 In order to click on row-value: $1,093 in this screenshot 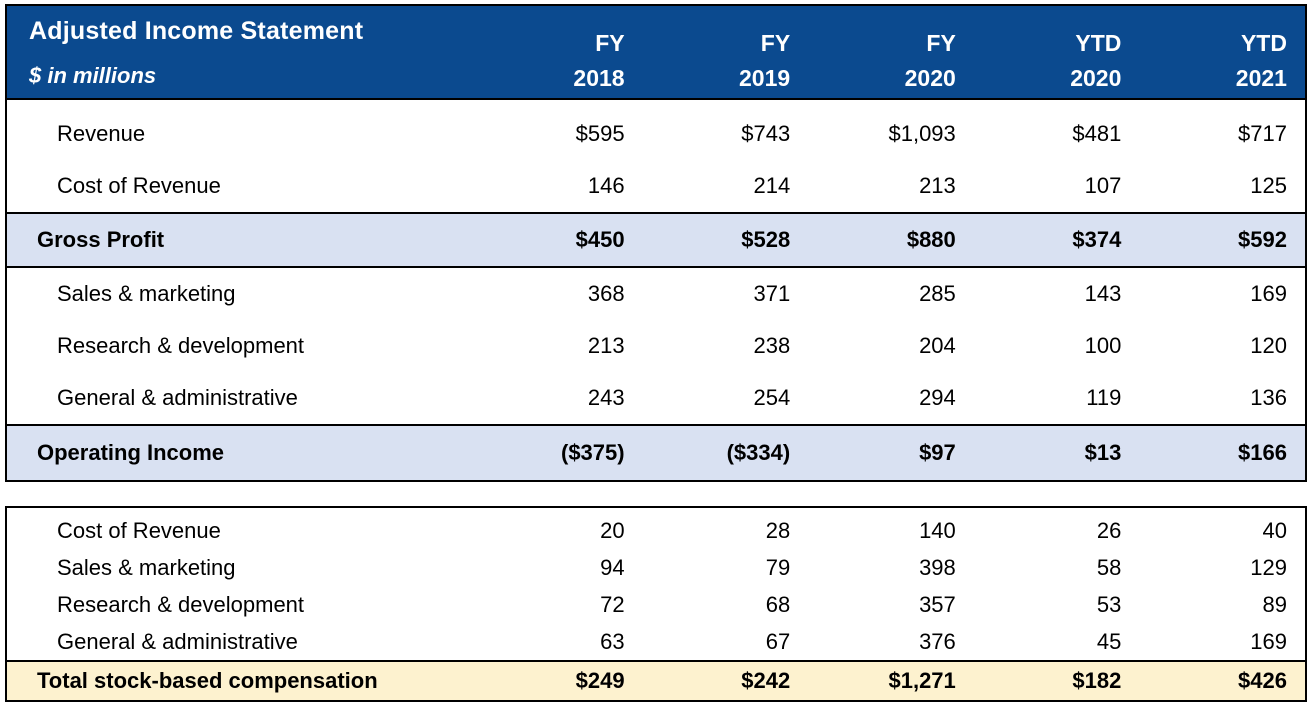, I will do `click(922, 133)`.